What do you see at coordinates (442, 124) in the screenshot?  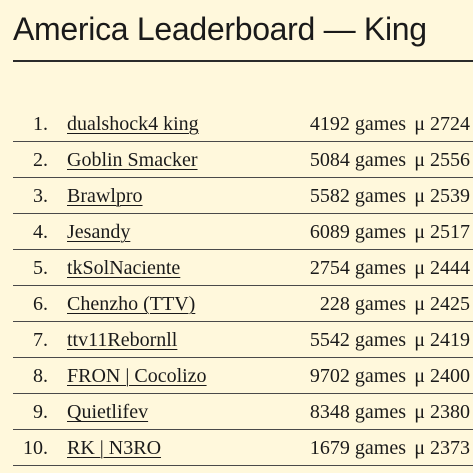 I see `rating-value: μ 2724` at bounding box center [442, 124].